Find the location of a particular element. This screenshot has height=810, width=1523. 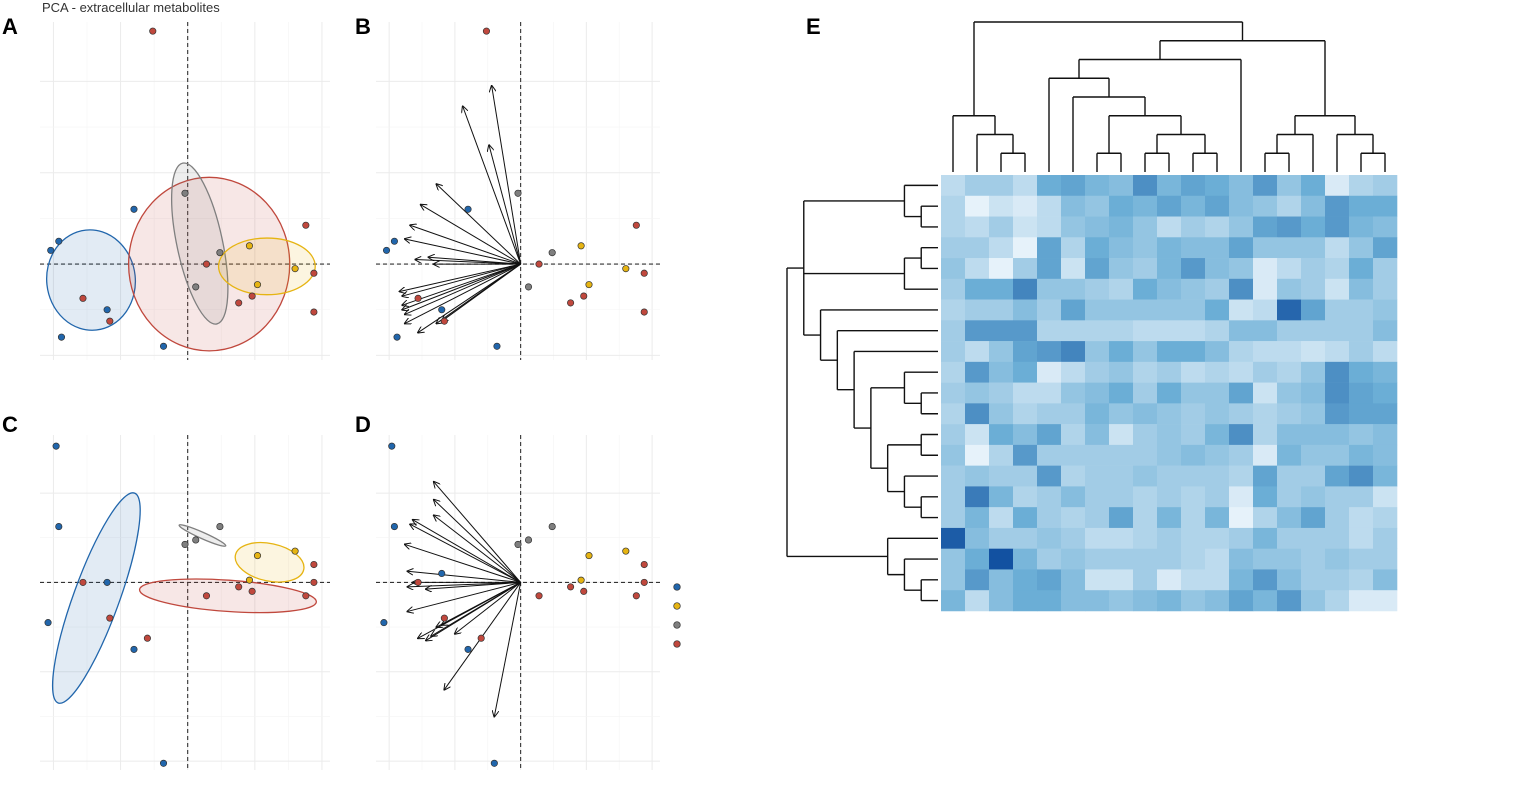

groups-legend is located at coordinates (677, 615).